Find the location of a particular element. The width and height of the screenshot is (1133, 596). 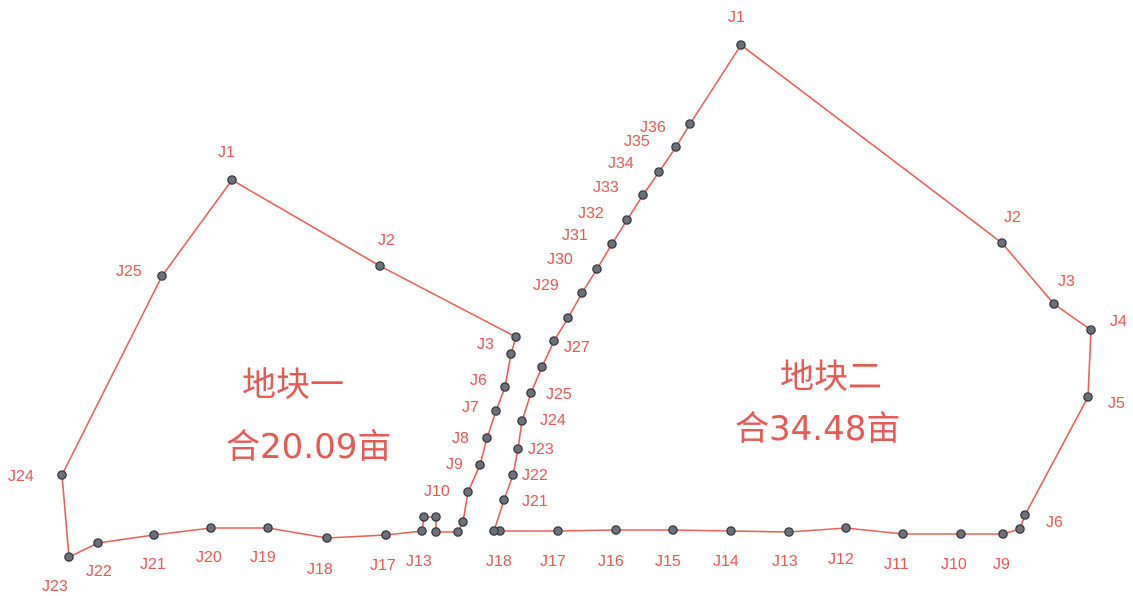

parcel-2-vertex-label-j36: J36 is located at coordinates (653, 127).